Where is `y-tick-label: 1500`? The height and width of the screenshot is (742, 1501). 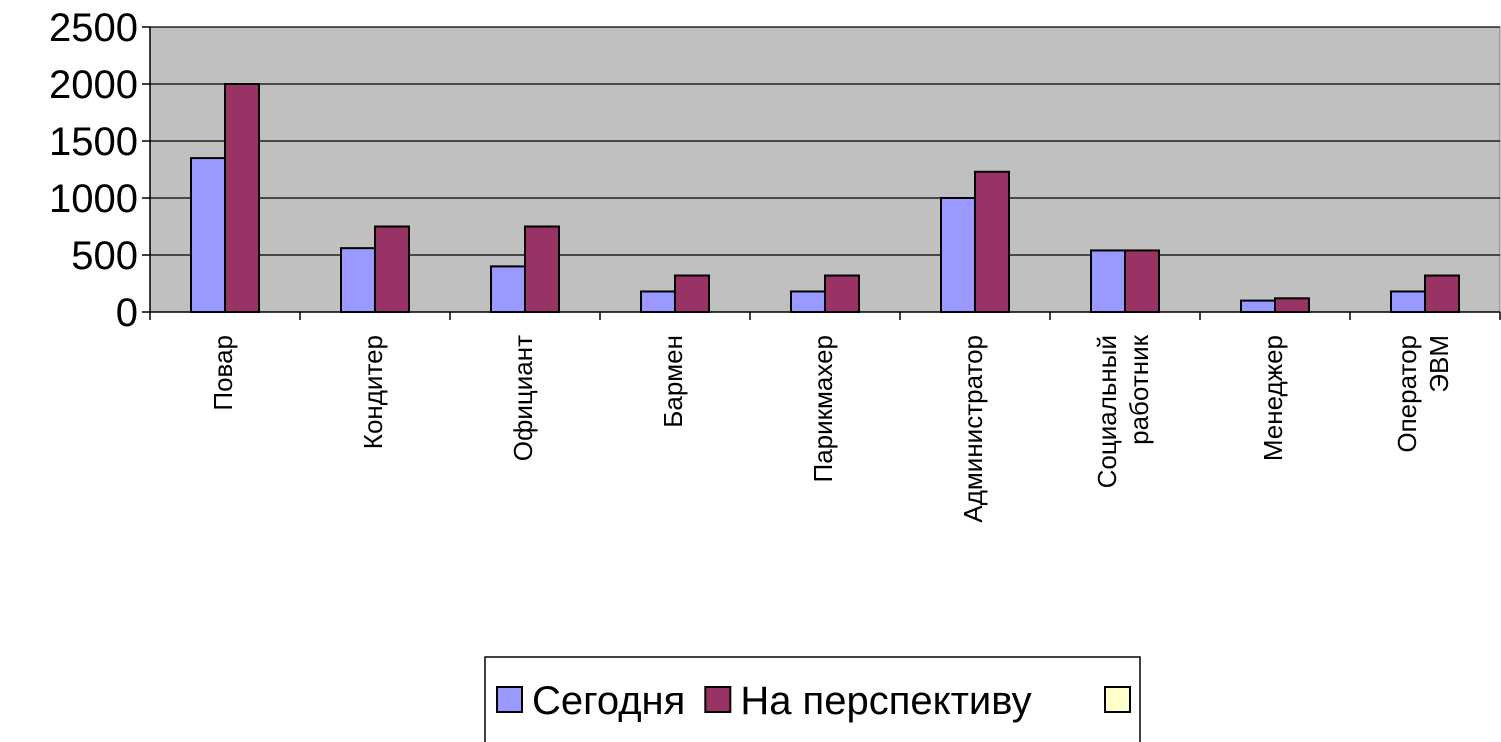 y-tick-label: 1500 is located at coordinates (93, 142).